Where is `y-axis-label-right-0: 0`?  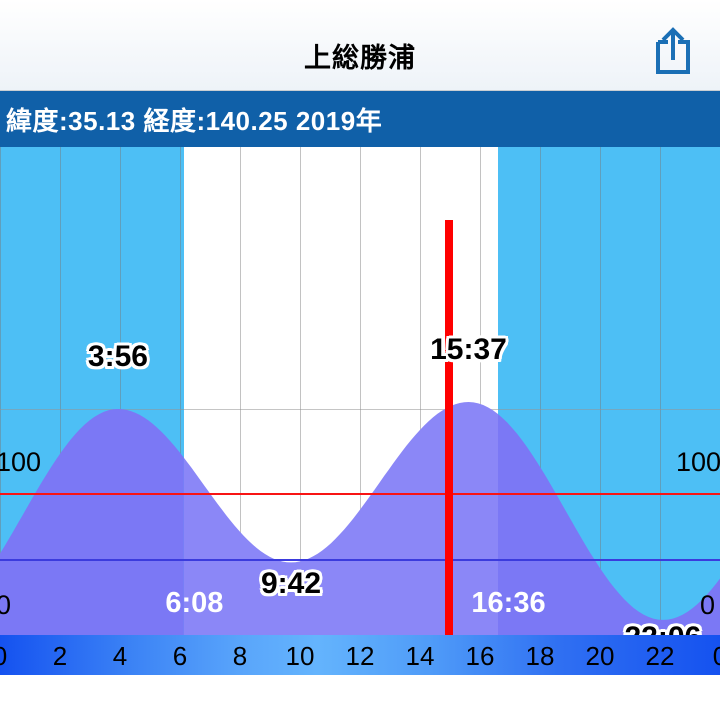
y-axis-label-right-0: 0 is located at coordinates (708, 604).